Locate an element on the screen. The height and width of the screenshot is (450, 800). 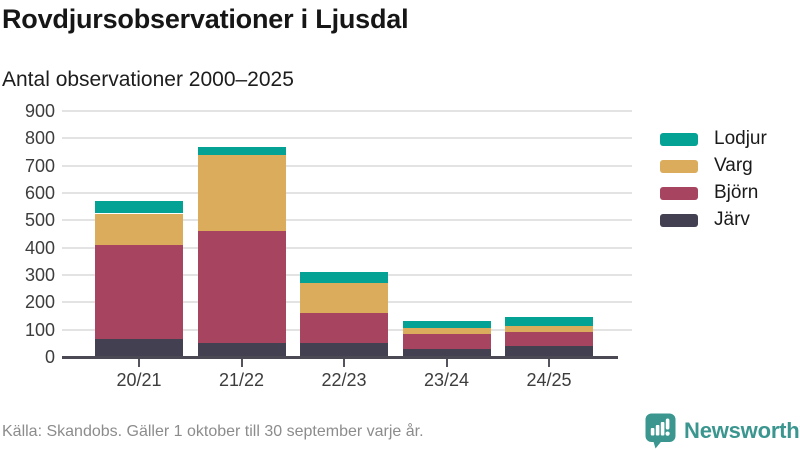
x-axis-tick-label: 20/21 is located at coordinates (139, 380).